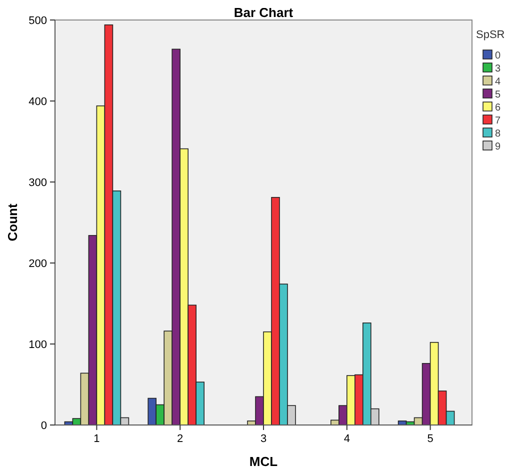 The image size is (516, 473). Describe the element at coordinates (97, 439) in the screenshot. I see `x-tick-label: 1` at that location.